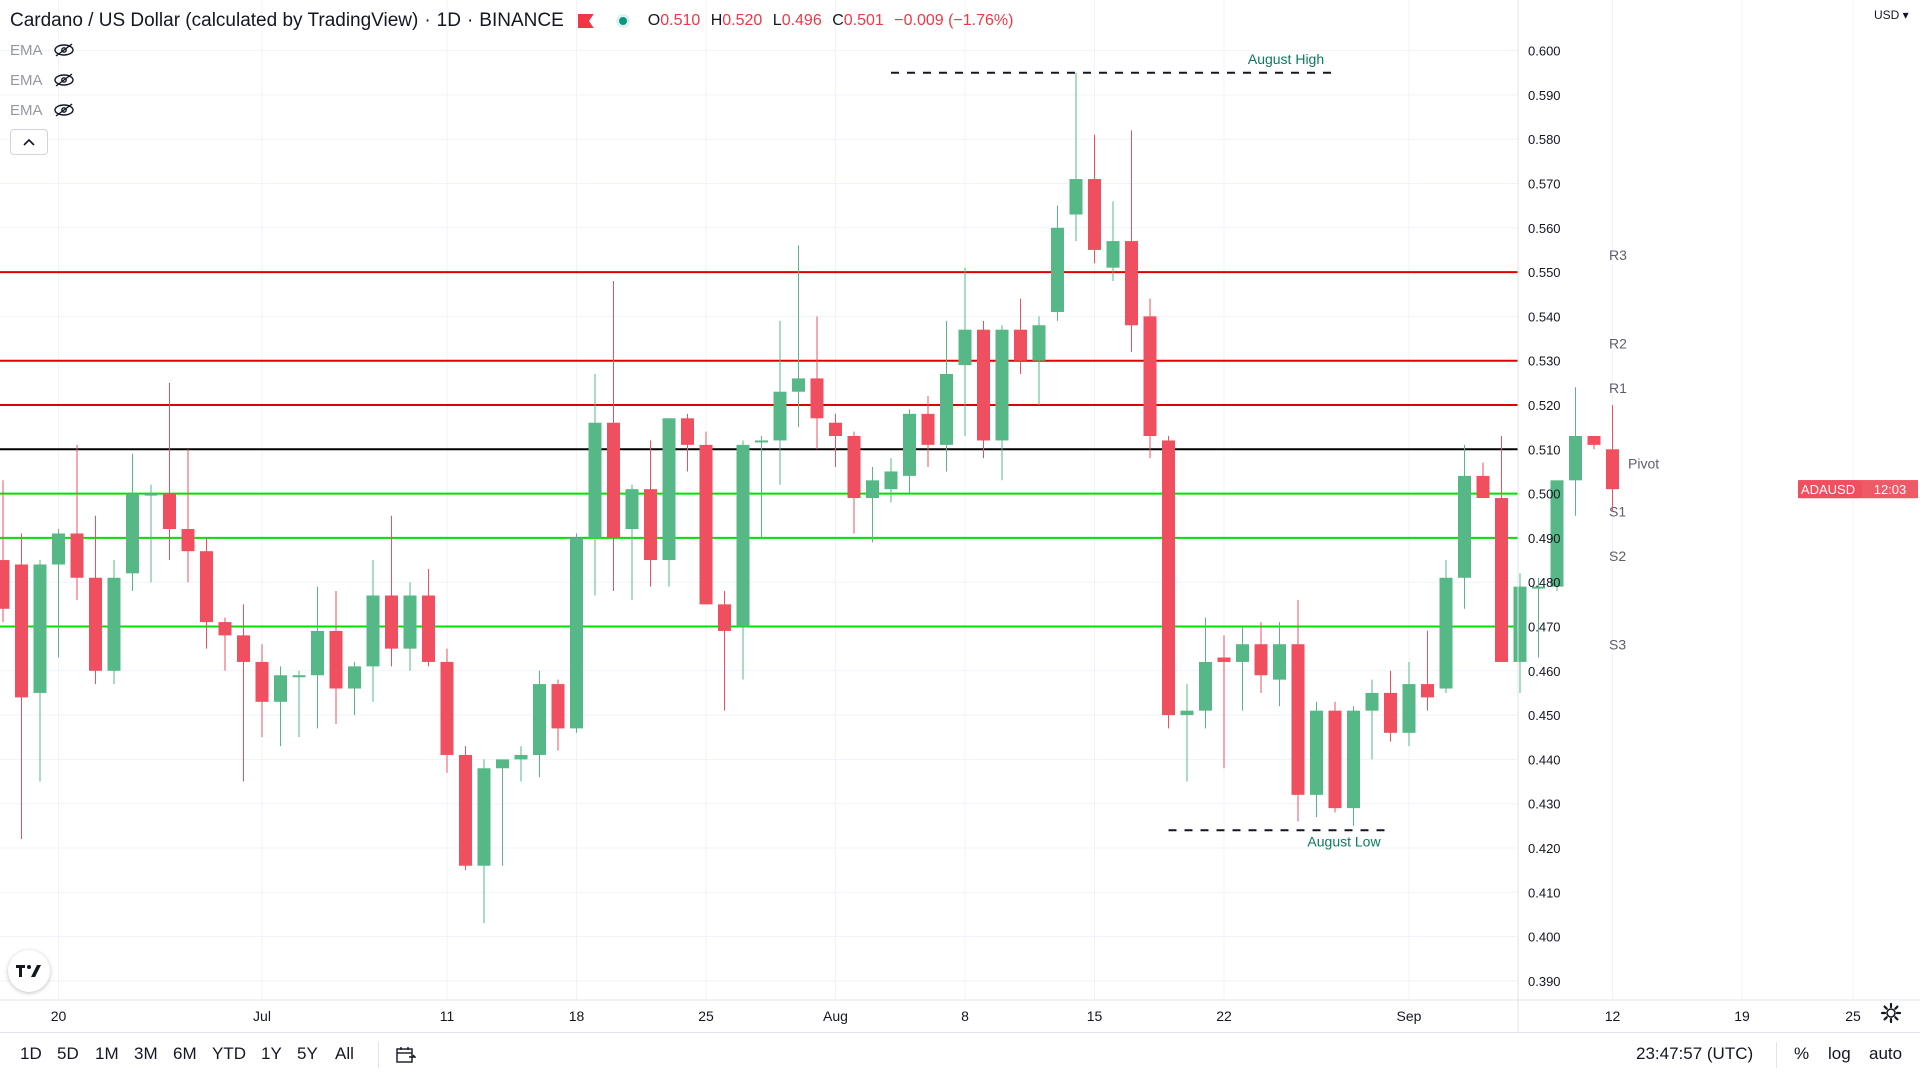  I want to click on indicator-ema-1: EMA, so click(42, 50).